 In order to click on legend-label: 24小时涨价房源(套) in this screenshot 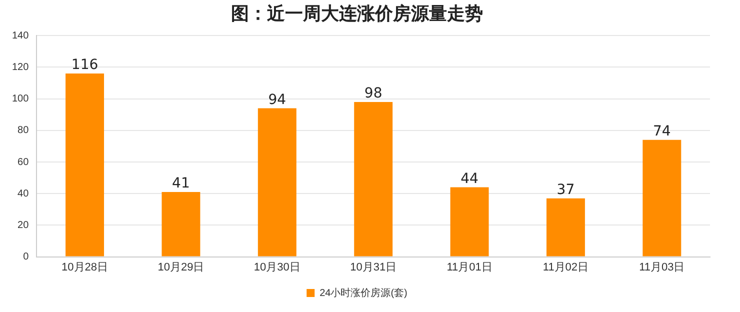, I will do `click(364, 292)`.